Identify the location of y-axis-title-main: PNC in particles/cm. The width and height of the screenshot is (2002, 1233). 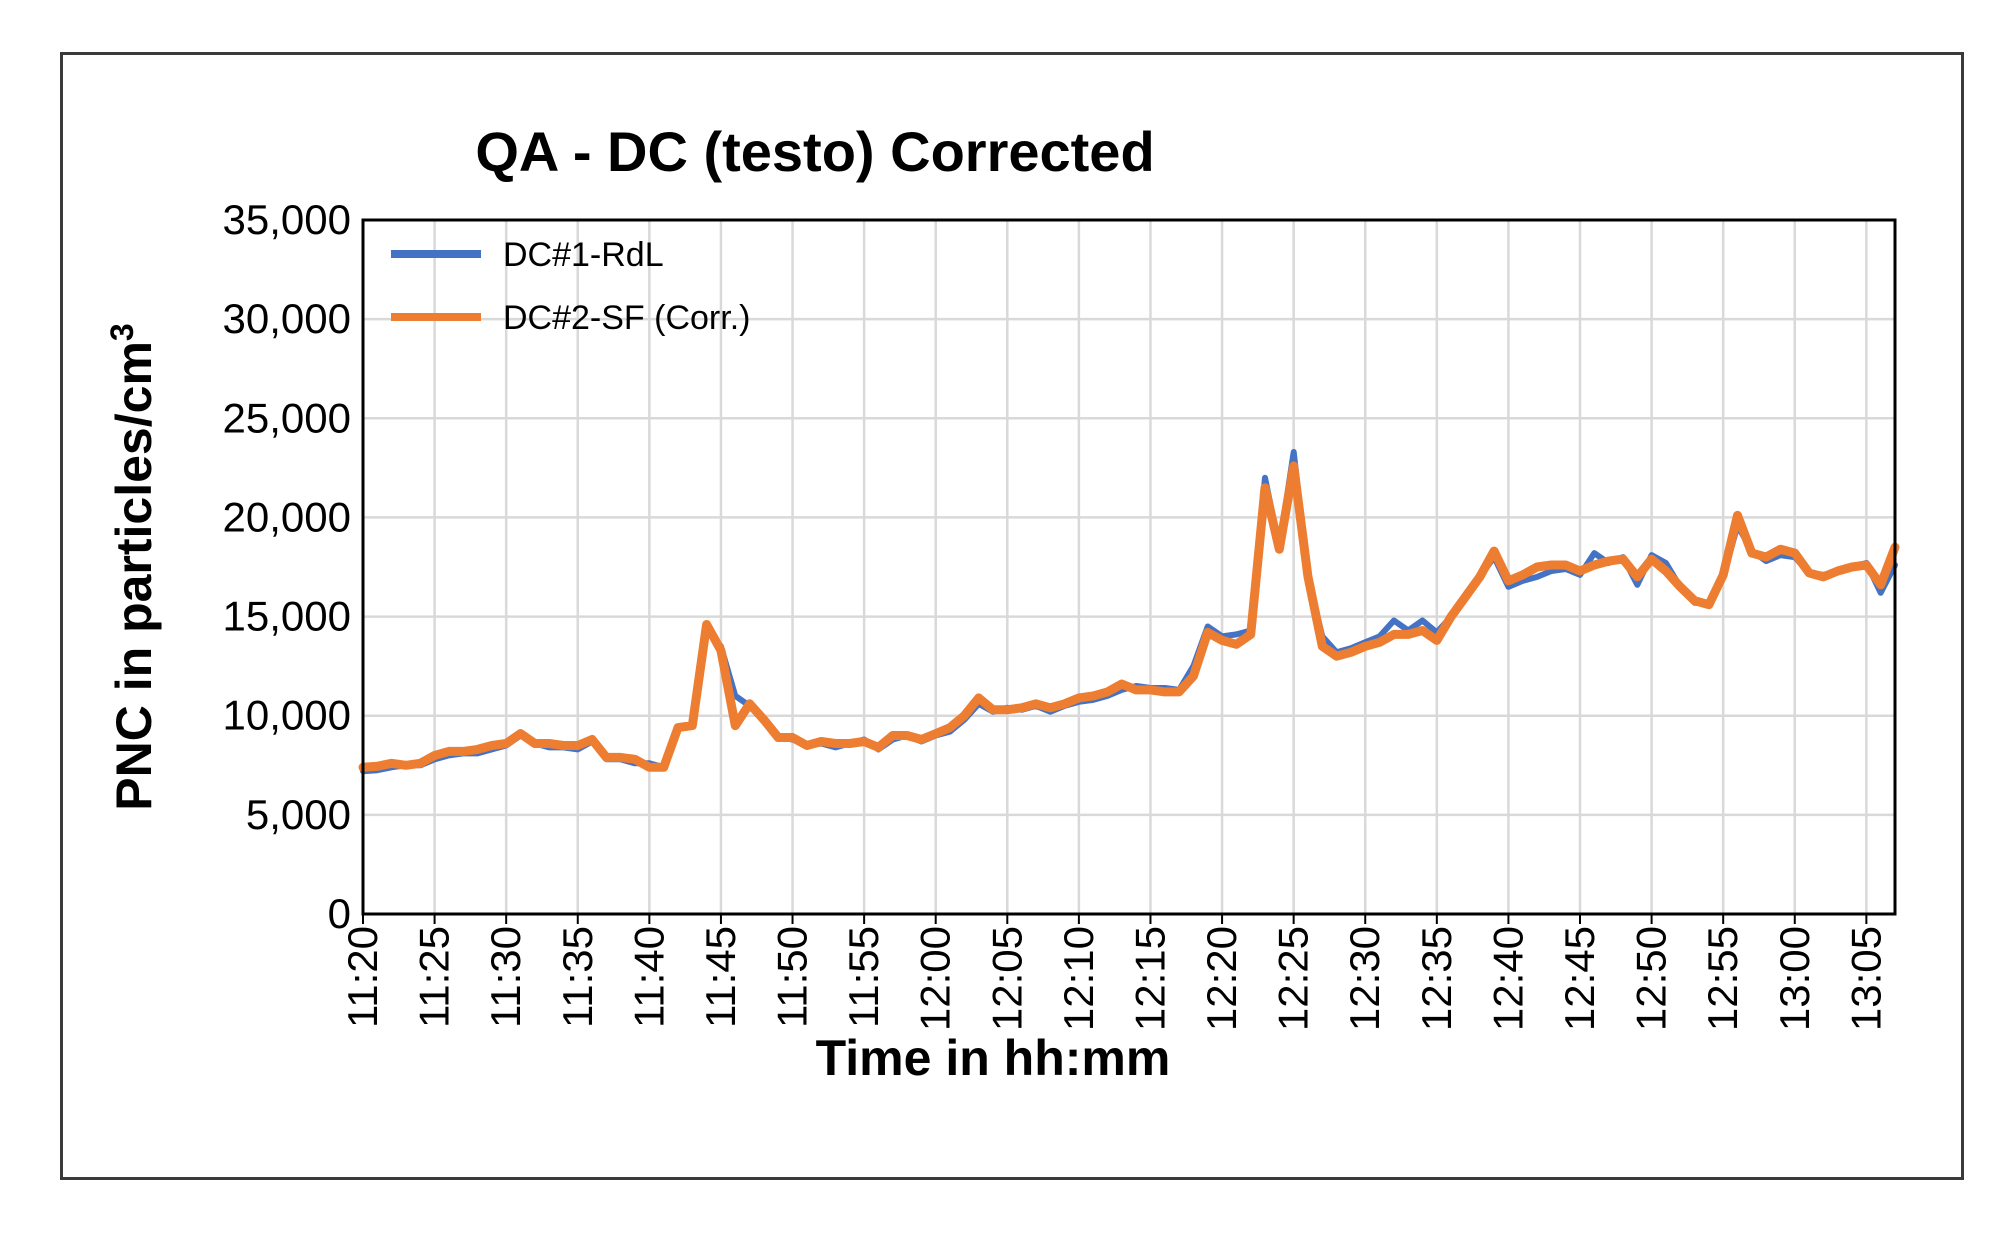
(134, 576).